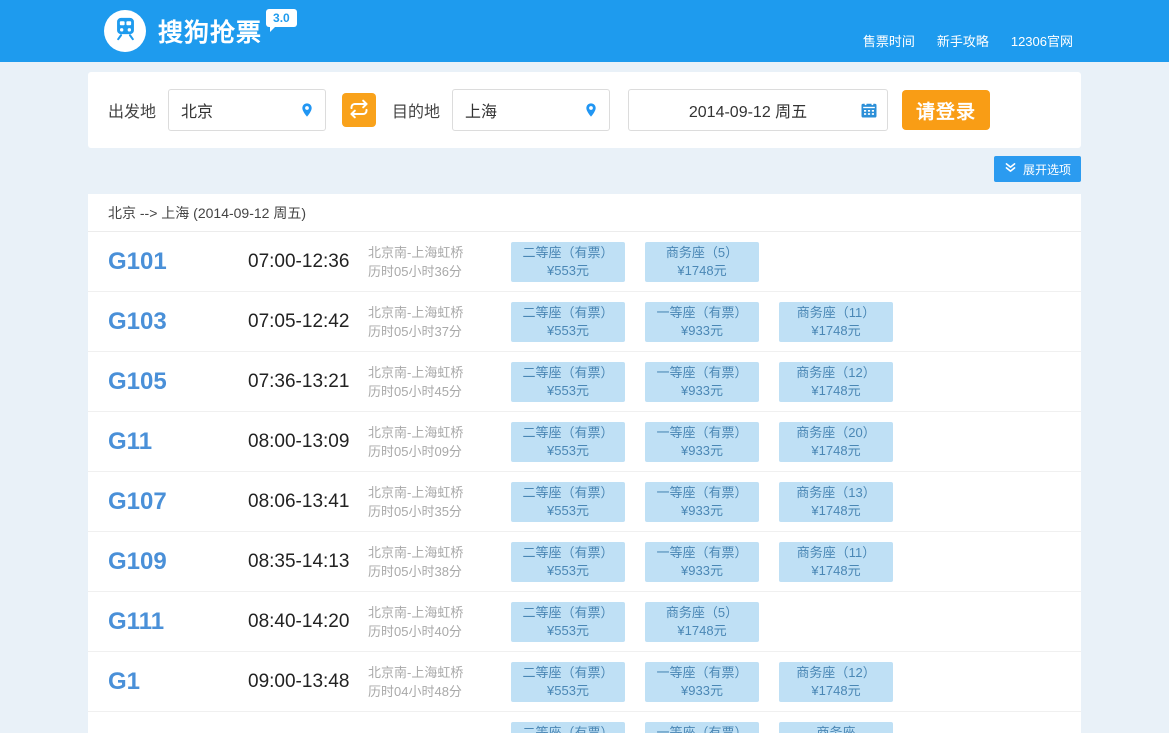  I want to click on trip-duration: 历时04小时48分, so click(415, 691).